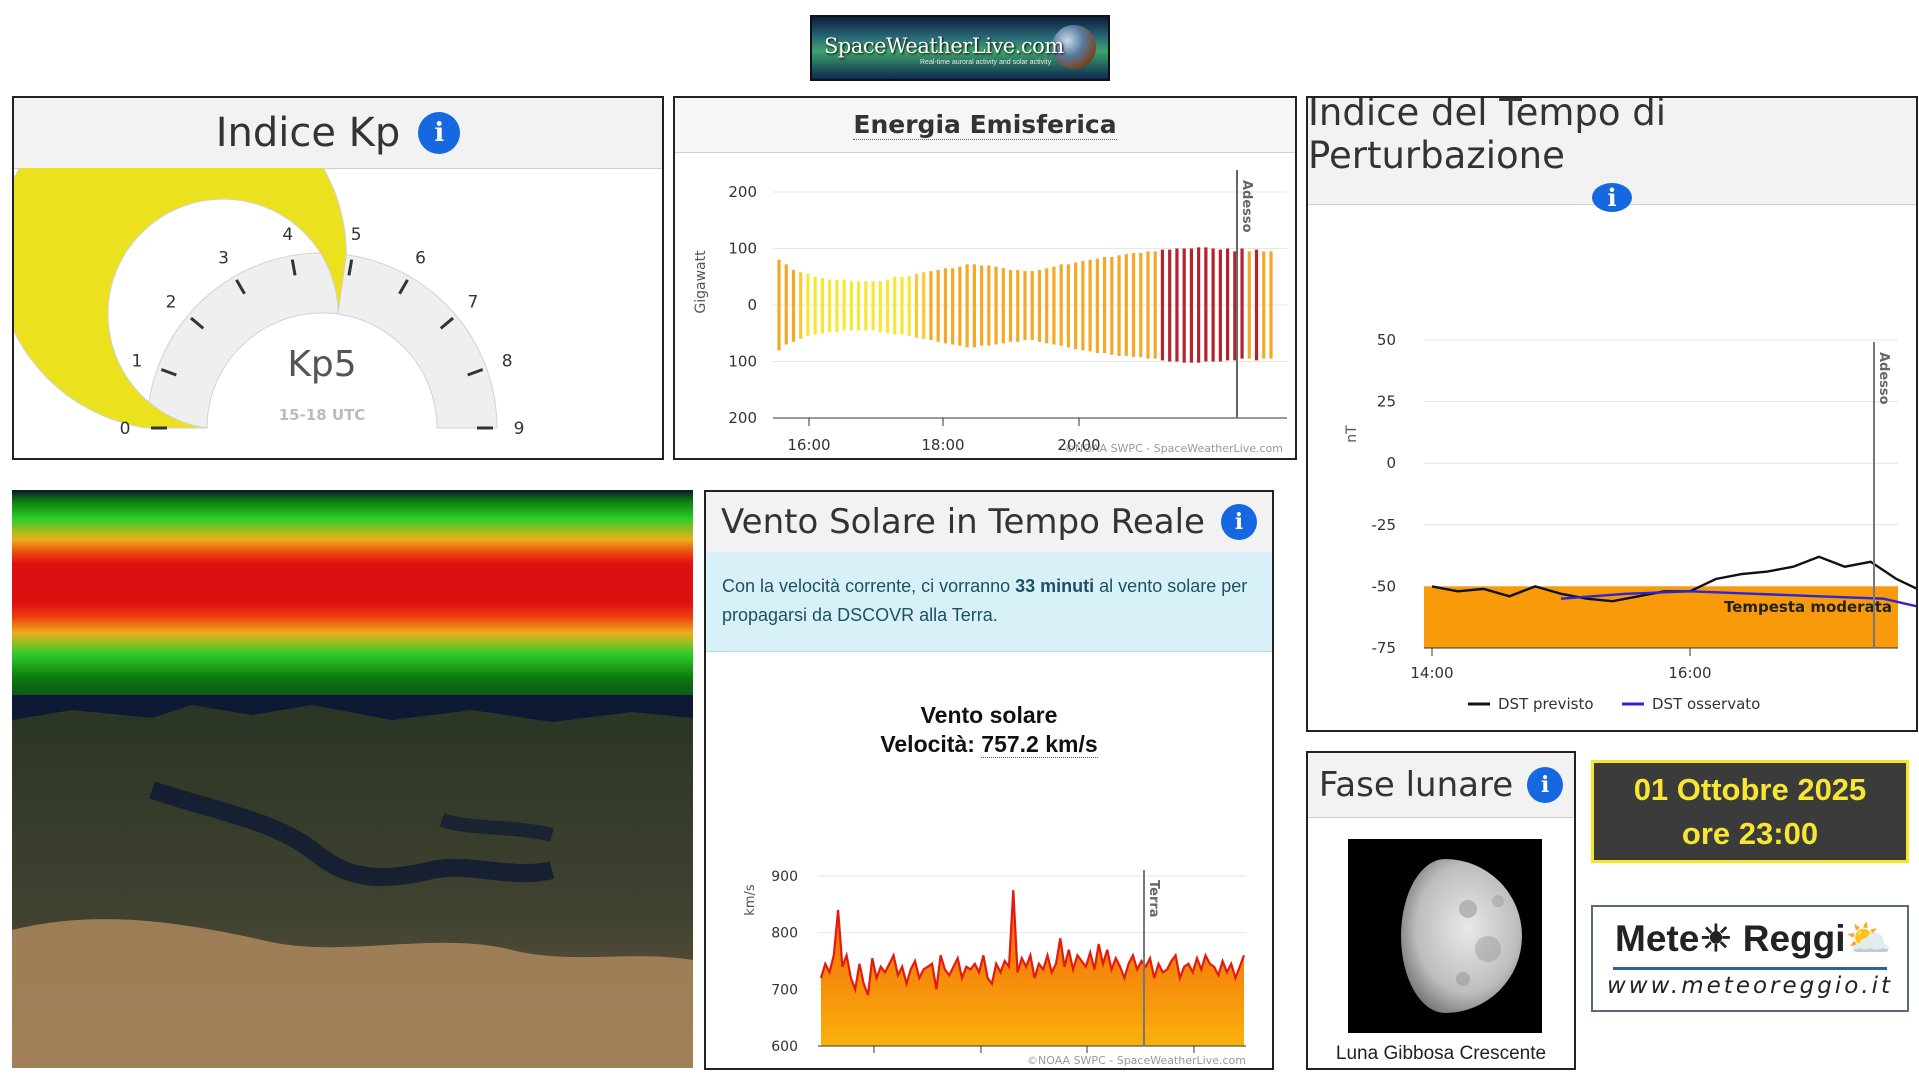 Image resolution: width=1919 pixels, height=1079 pixels. Describe the element at coordinates (1706, 704) in the screenshot. I see `legend-observed-label: DST osservato` at that location.